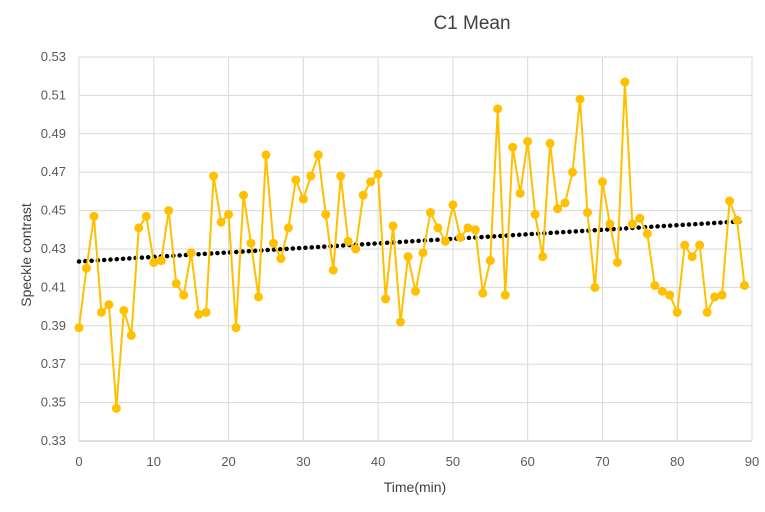 The height and width of the screenshot is (512, 765). What do you see at coordinates (53, 171) in the screenshot?
I see `y-tick-label: 0.47` at bounding box center [53, 171].